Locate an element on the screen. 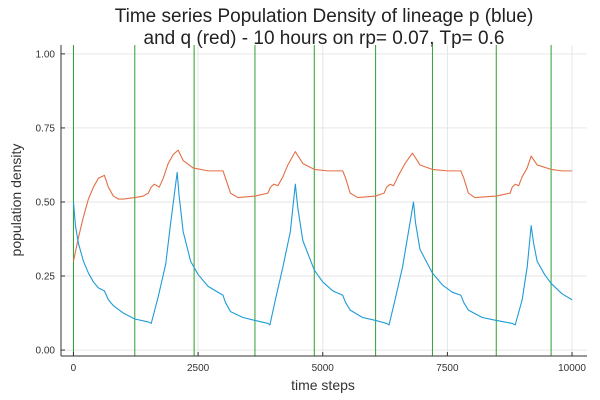 This screenshot has height=400, width=600. y-tick-label-3: 0.75 is located at coordinates (46, 128).